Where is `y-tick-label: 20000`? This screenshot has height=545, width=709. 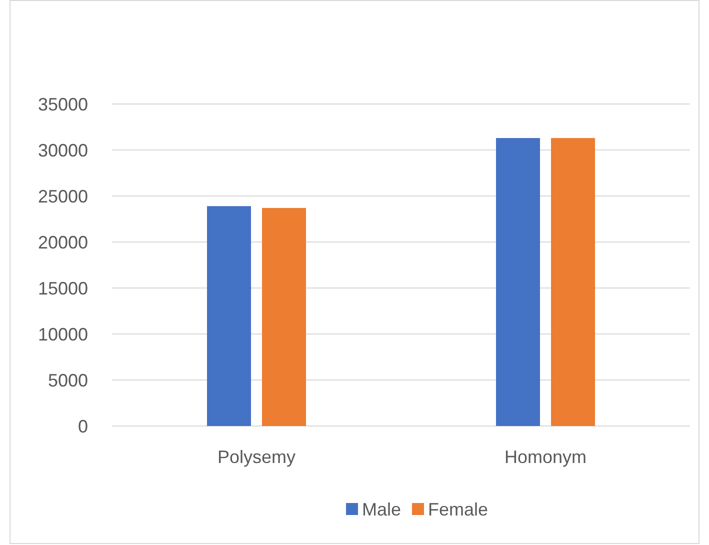
y-tick-label: 20000 is located at coordinates (63, 242).